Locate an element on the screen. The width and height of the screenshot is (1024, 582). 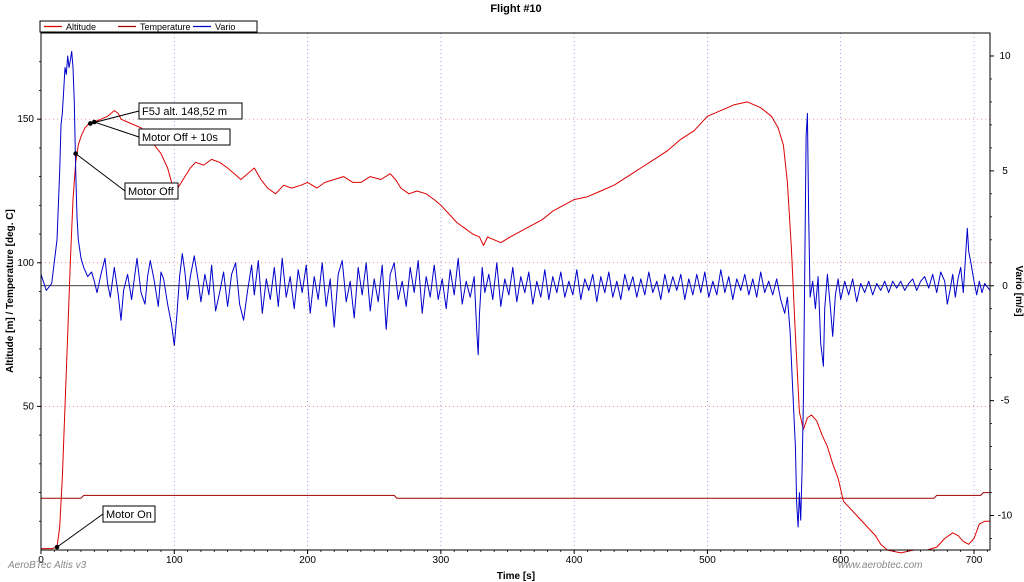
legend: Altitude Temperature Vario is located at coordinates (148, 26).